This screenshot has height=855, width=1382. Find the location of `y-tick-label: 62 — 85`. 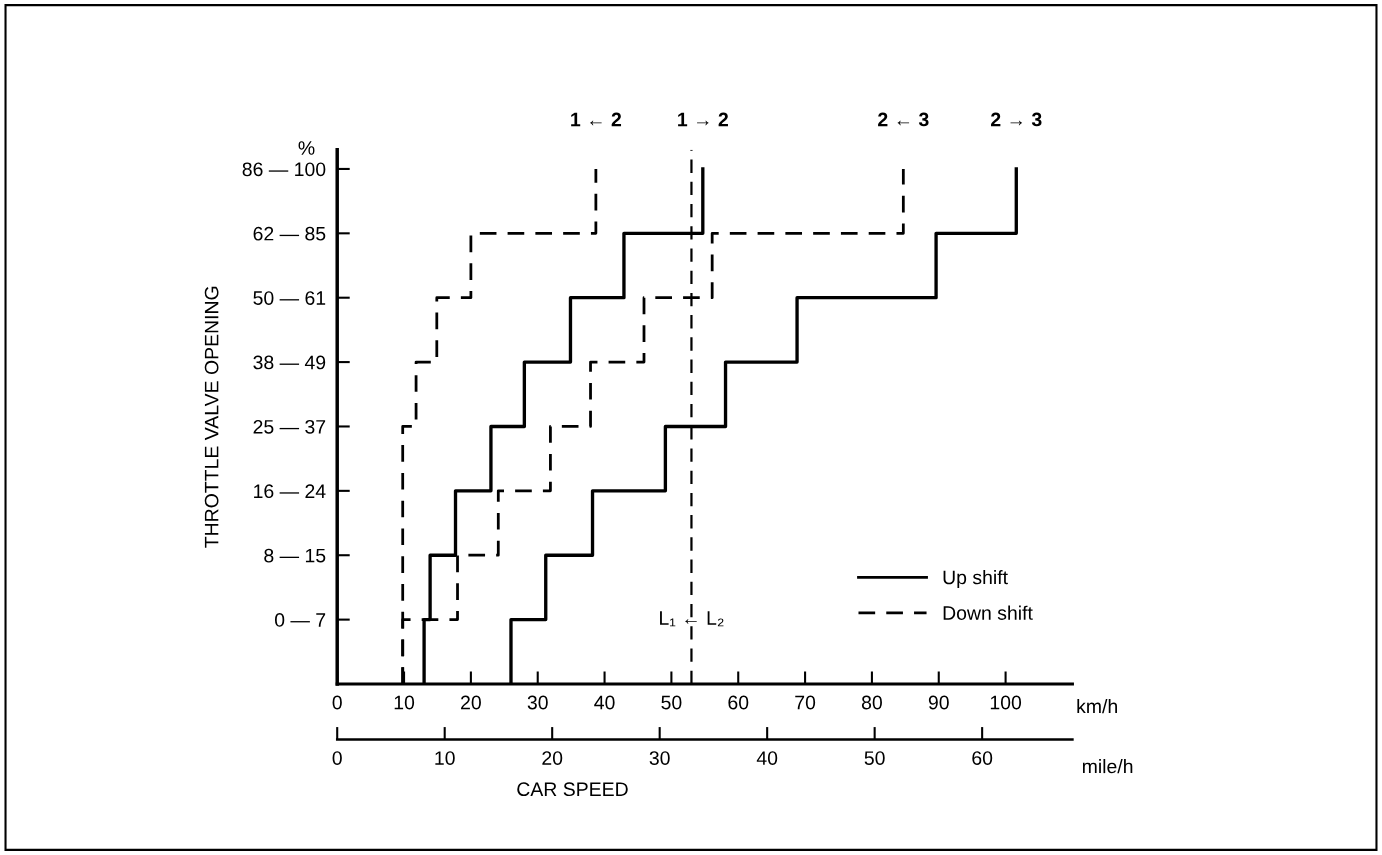

y-tick-label: 62 — 85 is located at coordinates (289, 233).